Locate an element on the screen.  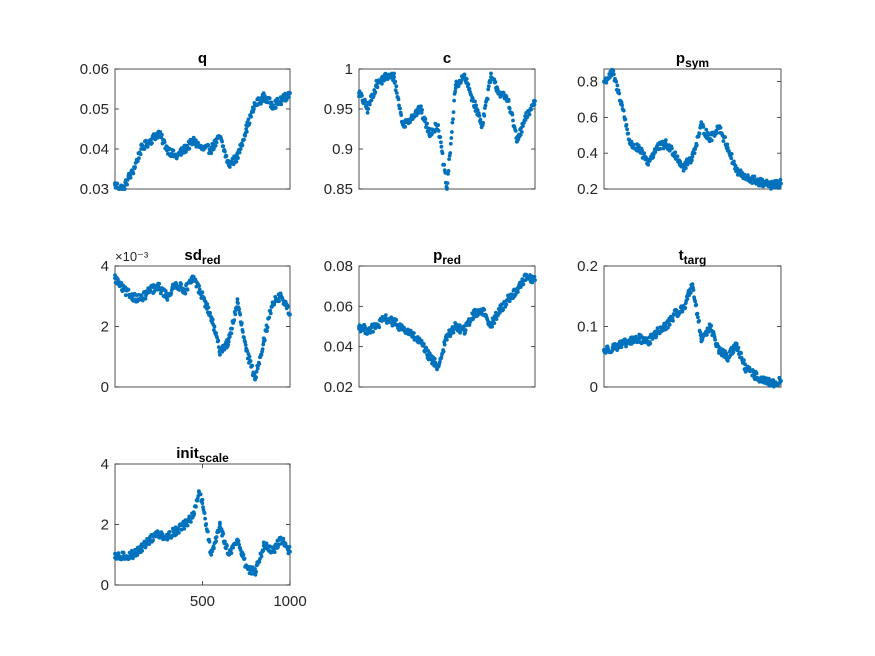
series-points-sd_red is located at coordinates (202, 327).